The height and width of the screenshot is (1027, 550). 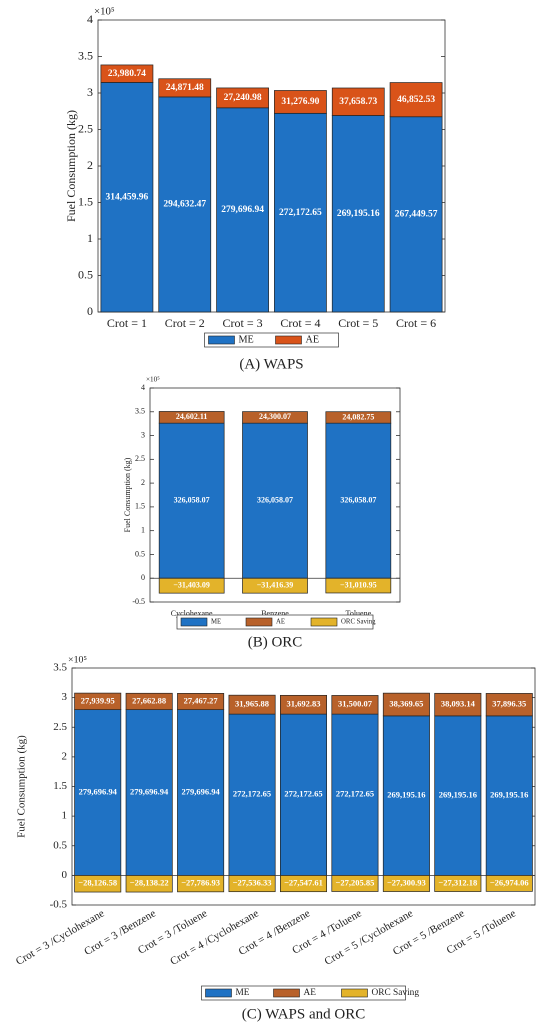 I want to click on y-tick-label: 1, so click(x=143, y=529).